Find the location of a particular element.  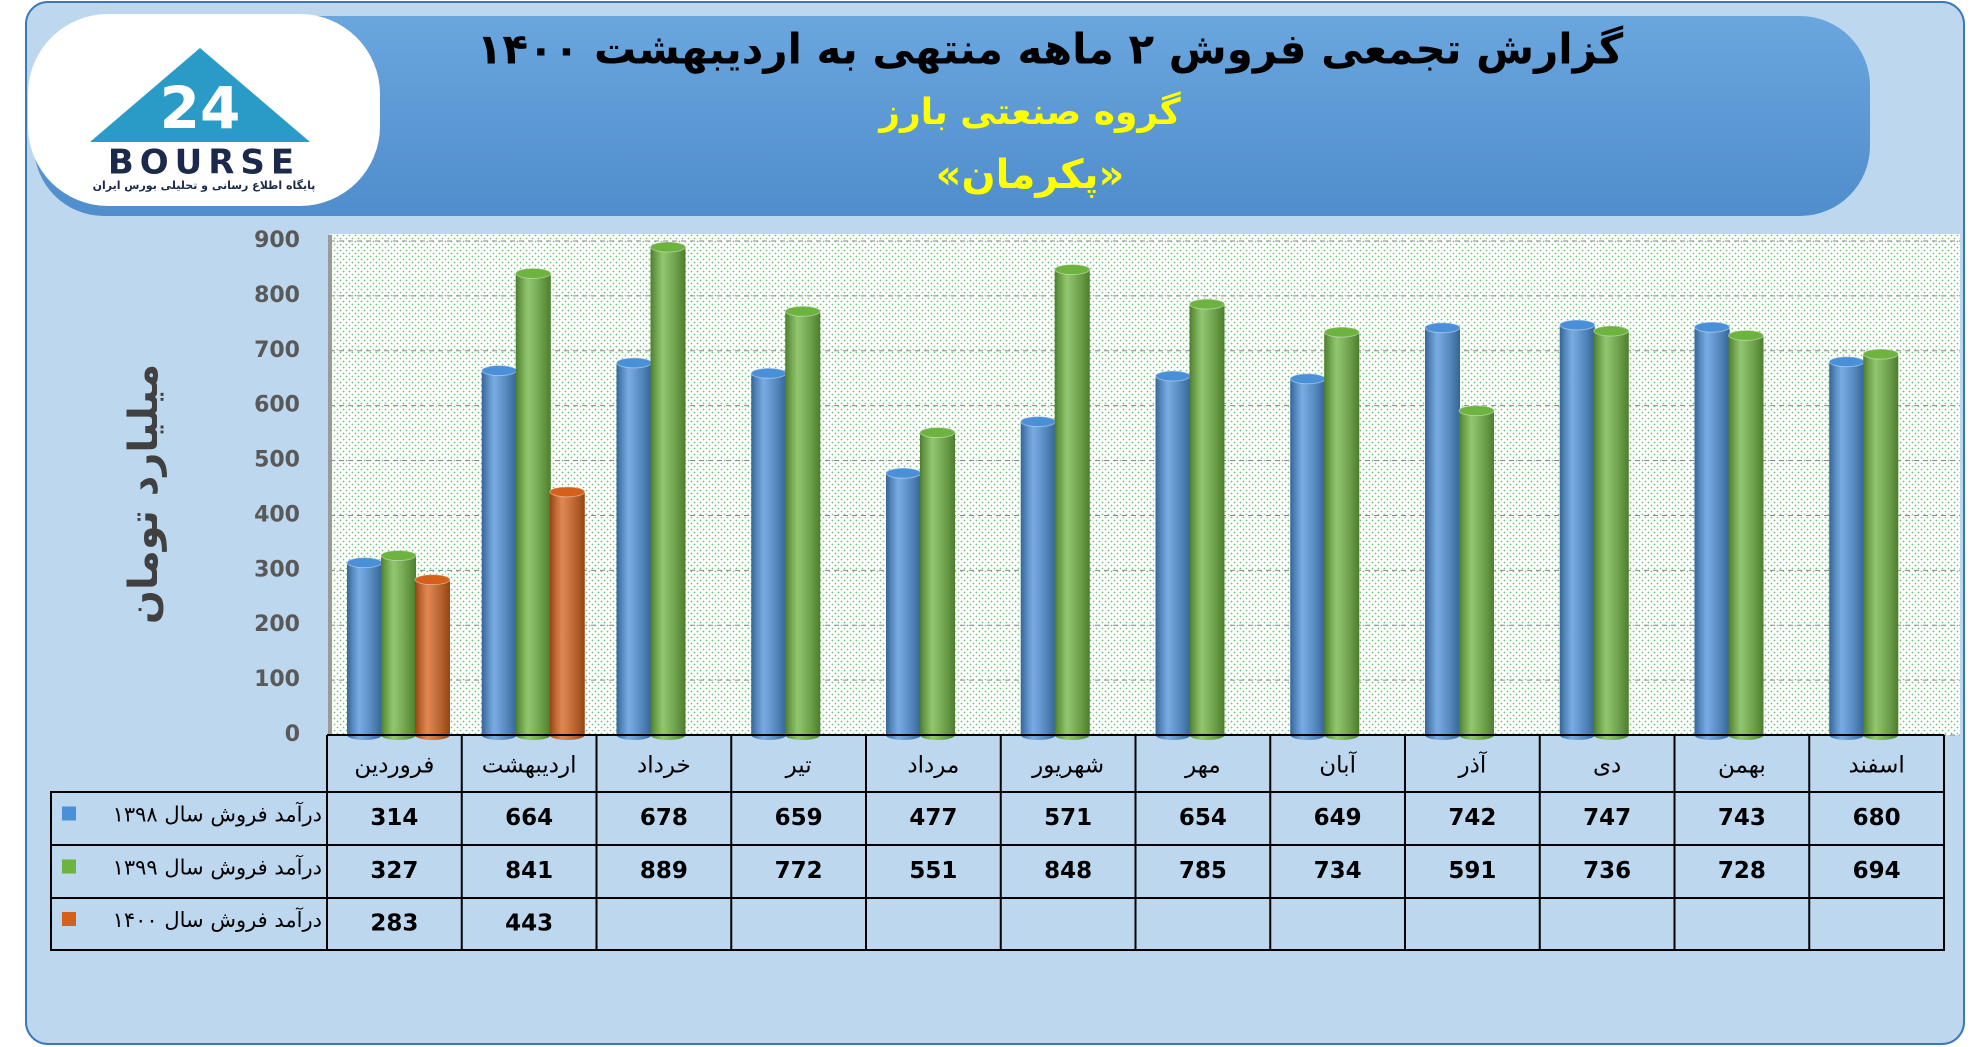

table-value: 742 is located at coordinates (1472, 818).